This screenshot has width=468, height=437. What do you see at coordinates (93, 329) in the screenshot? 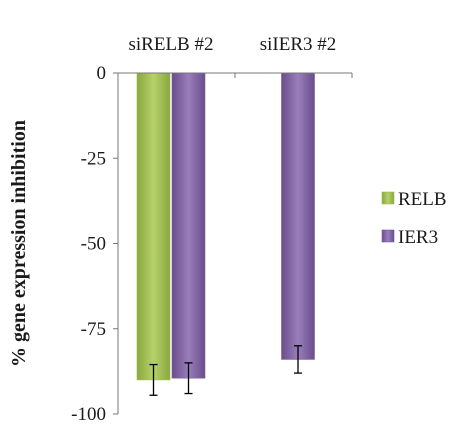
I see `y-tick-label: -75` at bounding box center [93, 329].